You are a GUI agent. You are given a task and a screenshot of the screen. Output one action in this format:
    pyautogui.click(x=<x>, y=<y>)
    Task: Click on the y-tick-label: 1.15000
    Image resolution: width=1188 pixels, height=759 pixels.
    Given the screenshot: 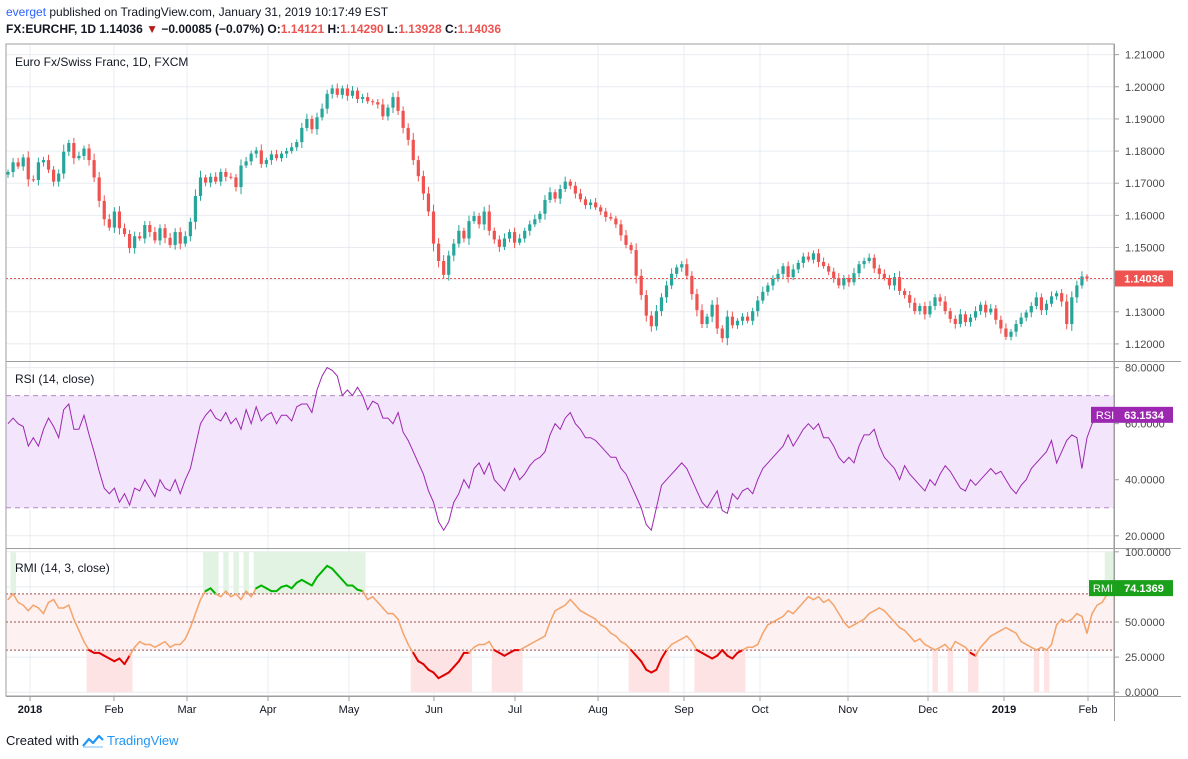 What is the action you would take?
    pyautogui.click(x=1145, y=249)
    